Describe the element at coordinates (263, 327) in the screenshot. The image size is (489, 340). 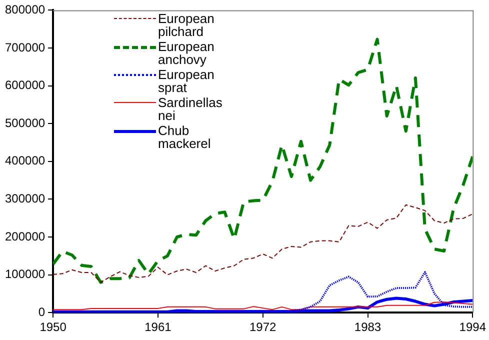
I see `x-tick-label: 1972` at that location.